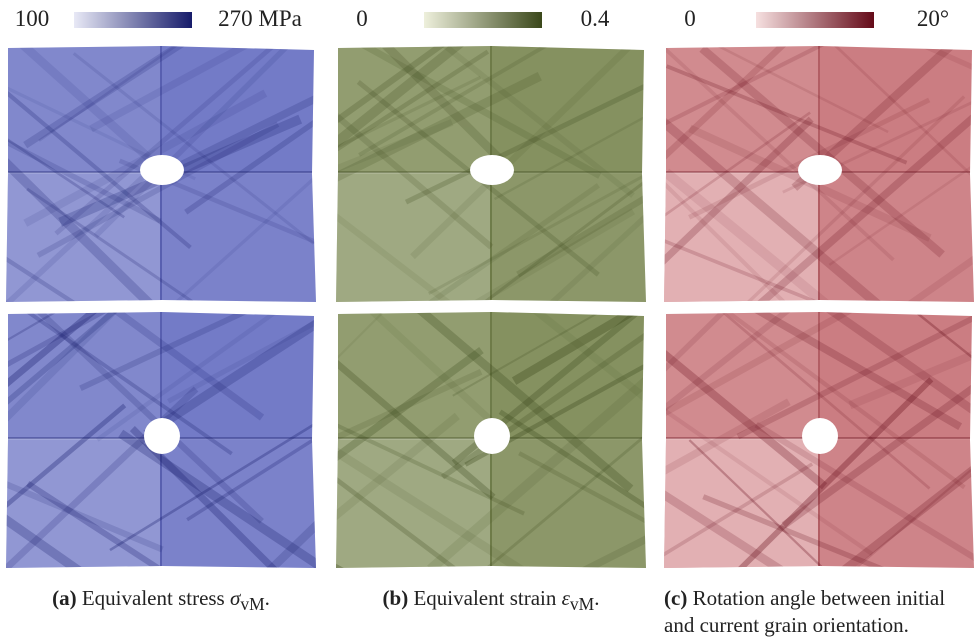 This screenshot has height=643, width=976. Describe the element at coordinates (32, 18) in the screenshot. I see `colorbar-min: 100` at that location.